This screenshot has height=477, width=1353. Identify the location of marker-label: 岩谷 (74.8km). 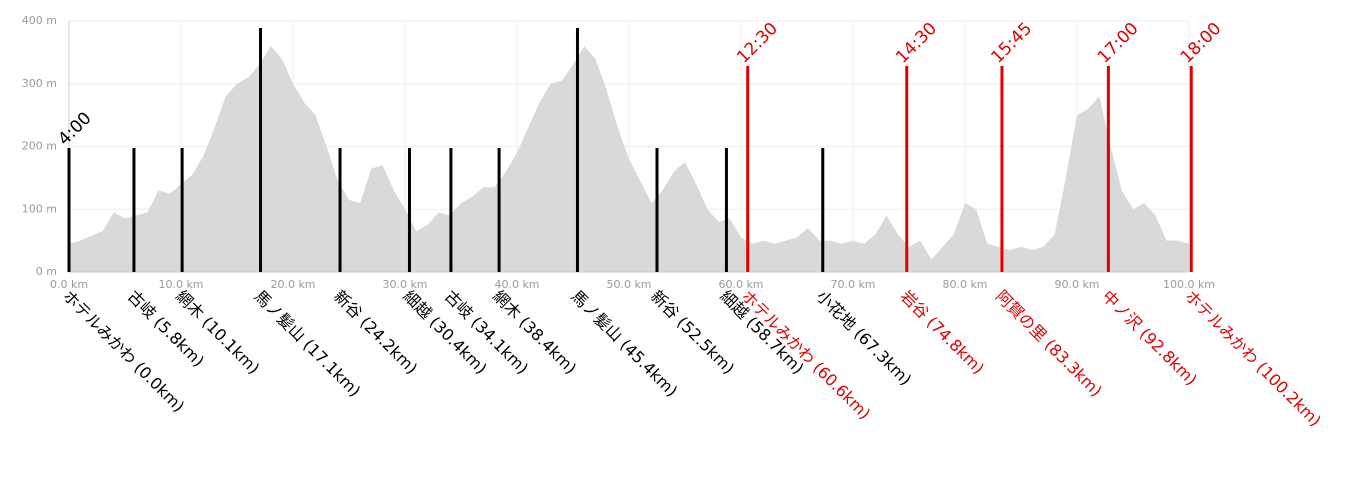
(942, 332).